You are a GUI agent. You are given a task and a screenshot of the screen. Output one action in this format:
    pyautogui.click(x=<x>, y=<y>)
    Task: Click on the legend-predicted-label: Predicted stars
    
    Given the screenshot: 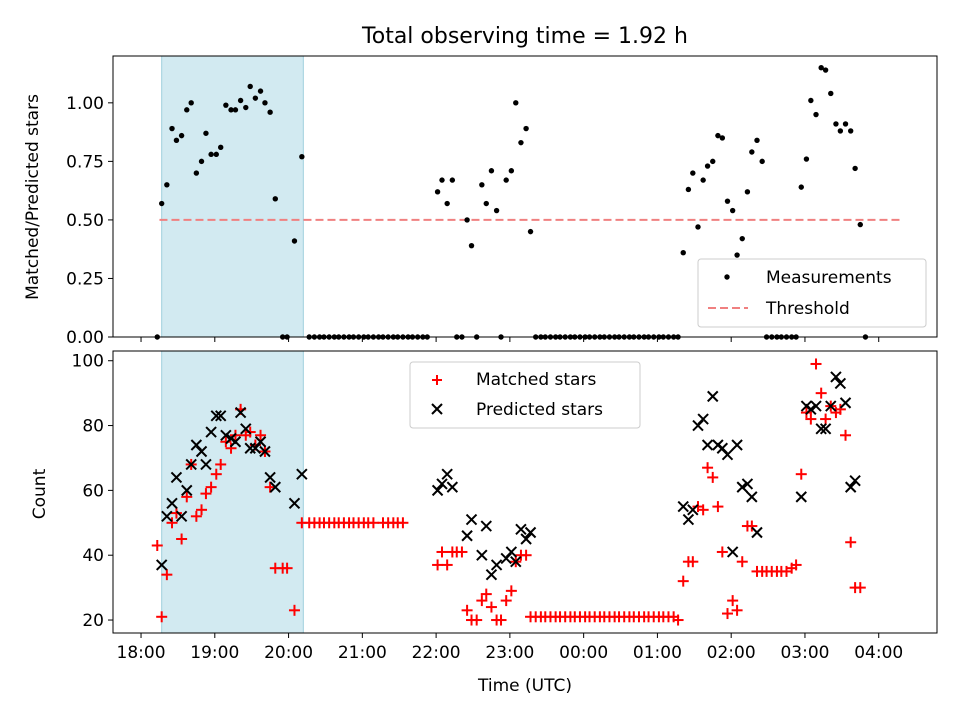 What is the action you would take?
    pyautogui.click(x=539, y=410)
    